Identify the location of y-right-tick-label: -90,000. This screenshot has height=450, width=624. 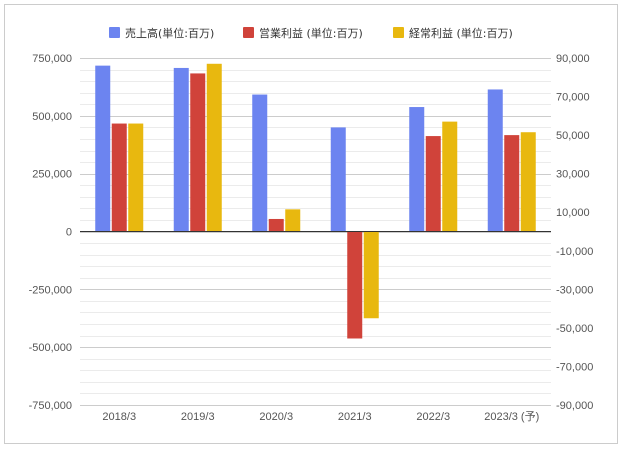
(574, 406).